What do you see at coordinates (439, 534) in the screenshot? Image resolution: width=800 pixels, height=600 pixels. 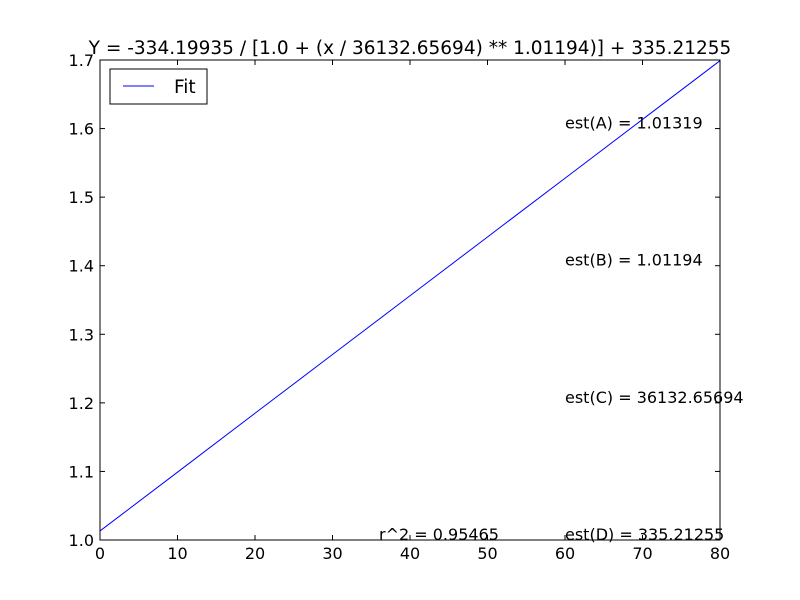 I see `annotation-text: r^2 = 0.95465` at bounding box center [439, 534].